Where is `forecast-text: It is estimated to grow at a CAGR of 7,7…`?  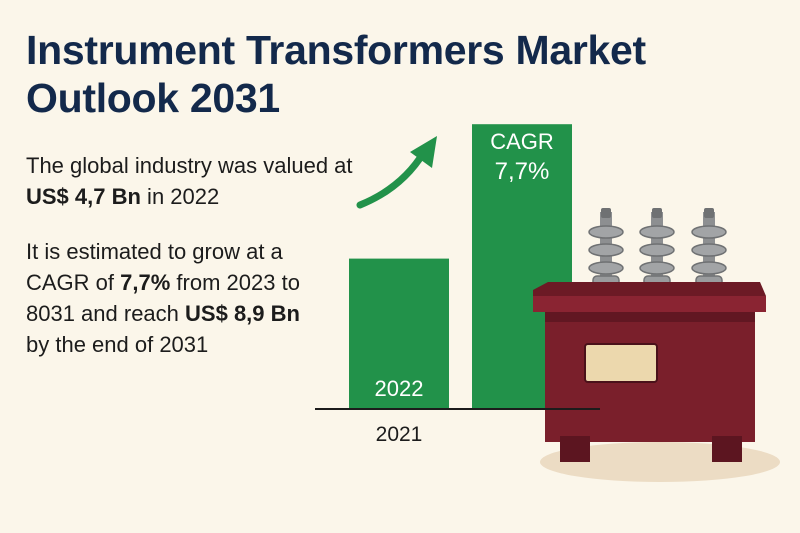 forecast-text: It is estimated to grow at a CAGR of 7,7… is located at coordinates (176, 298).